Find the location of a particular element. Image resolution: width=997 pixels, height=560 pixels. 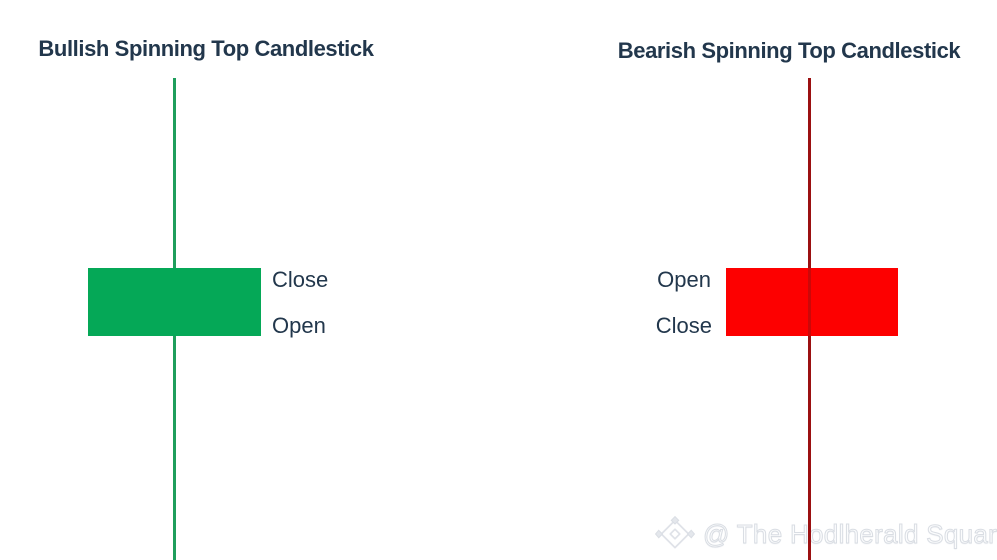

bullish-panel-title: Bullish Spinning Top Candlestick is located at coordinates (206, 48).